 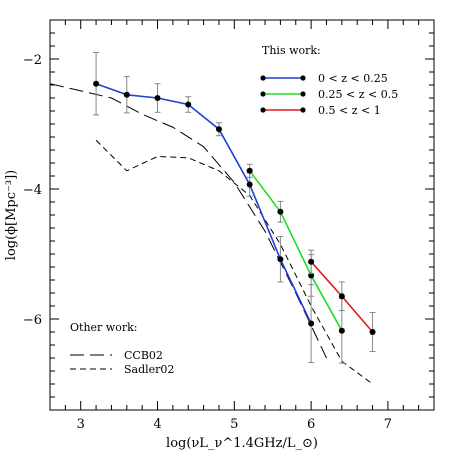 What do you see at coordinates (103, 327) in the screenshot?
I see `legend-other-work-title: Other work:` at bounding box center [103, 327].